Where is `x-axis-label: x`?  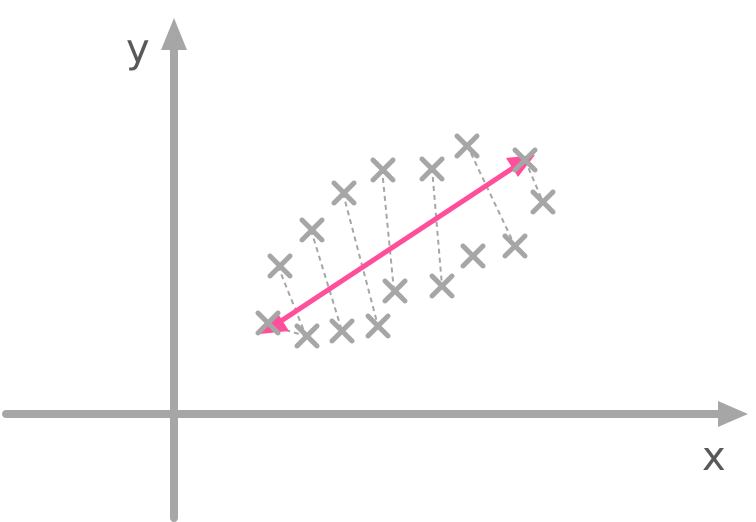
x-axis-label: x is located at coordinates (714, 457).